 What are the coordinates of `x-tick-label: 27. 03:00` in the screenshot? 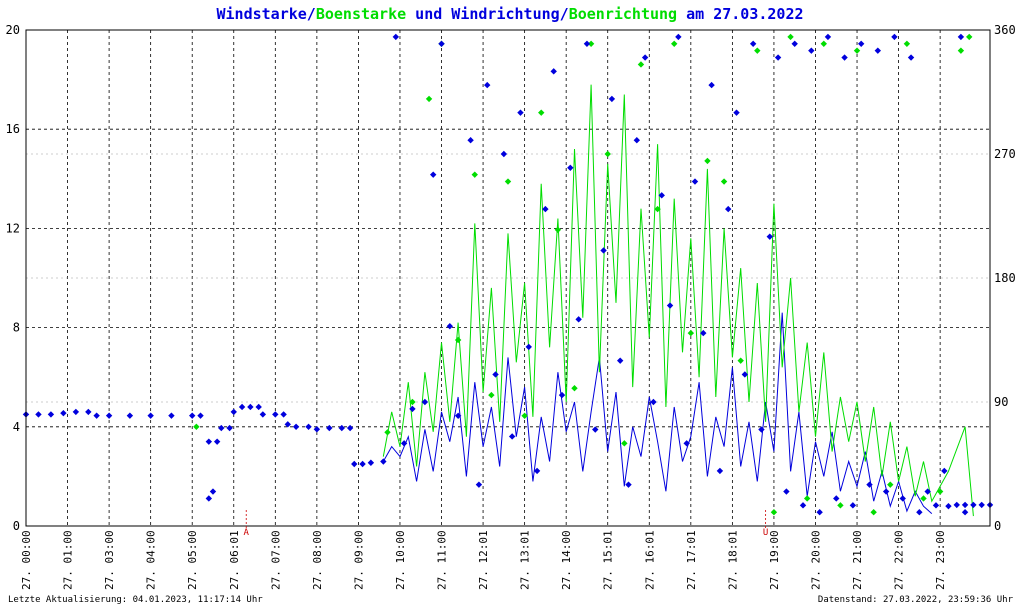 It's located at (109, 560).